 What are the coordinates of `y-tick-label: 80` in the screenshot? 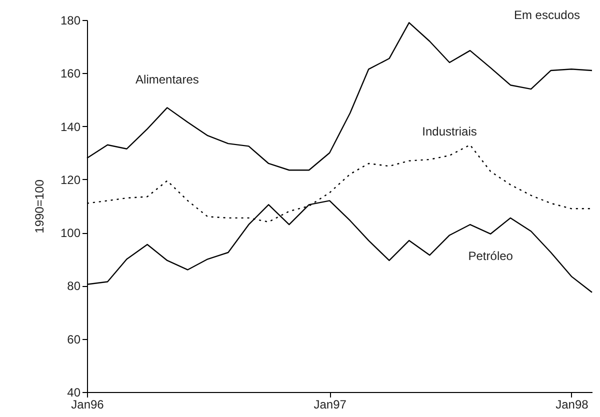 It's located at (74, 286).